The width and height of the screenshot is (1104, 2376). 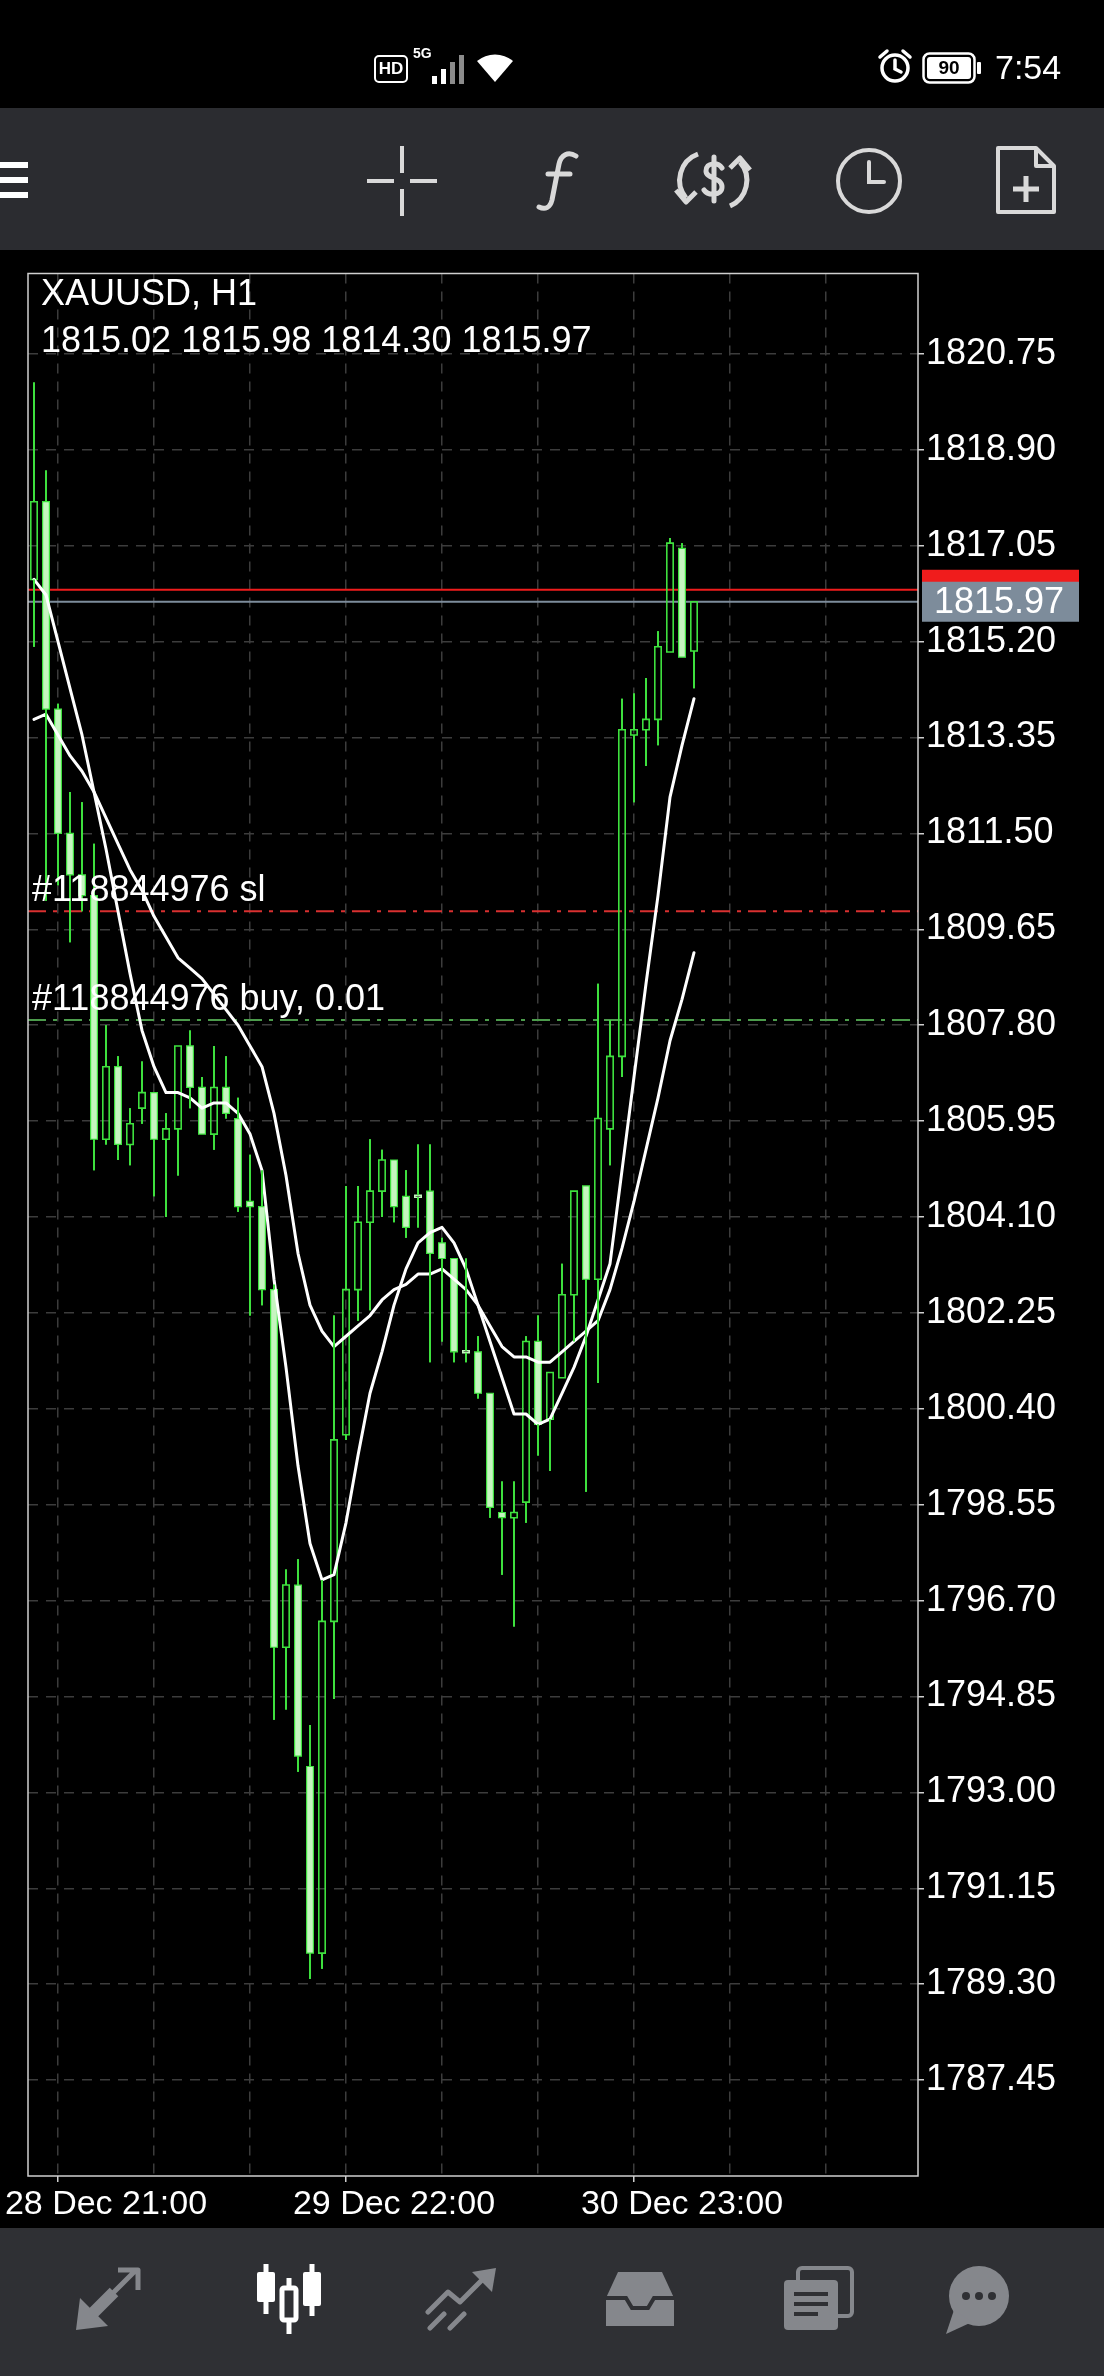 I want to click on y-tick-label: 1793.00, so click(x=991, y=1790).